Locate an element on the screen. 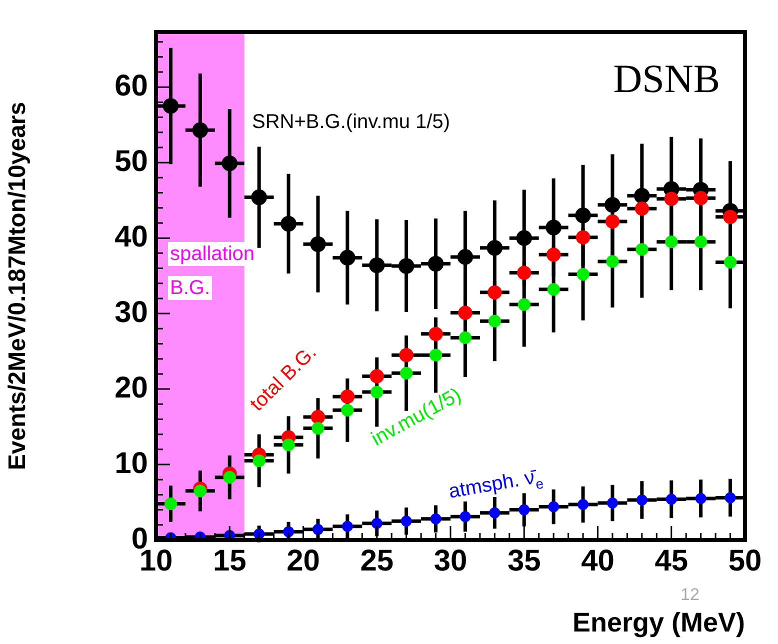  y-tick-label: 20 is located at coordinates (131, 387).